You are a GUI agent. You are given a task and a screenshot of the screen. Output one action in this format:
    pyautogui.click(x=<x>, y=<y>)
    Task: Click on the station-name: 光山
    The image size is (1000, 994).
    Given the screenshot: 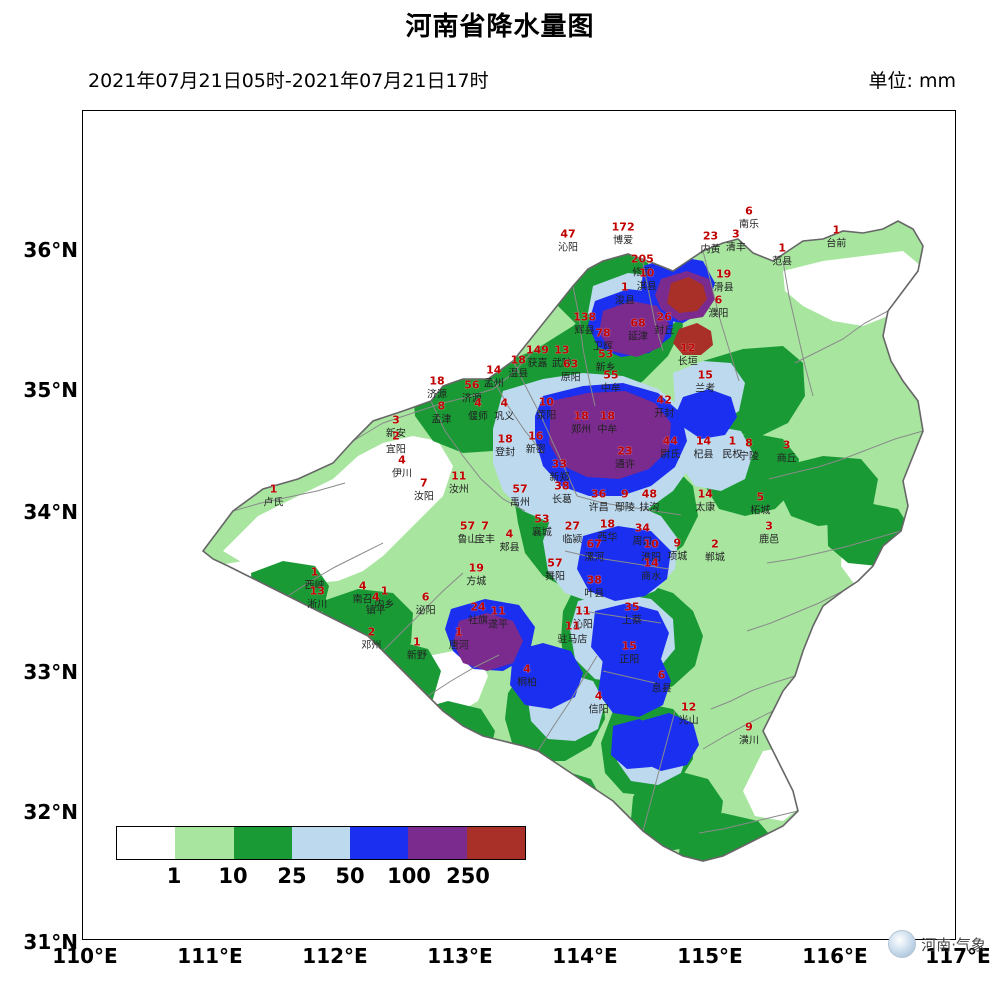 What is the action you would take?
    pyautogui.click(x=688, y=721)
    